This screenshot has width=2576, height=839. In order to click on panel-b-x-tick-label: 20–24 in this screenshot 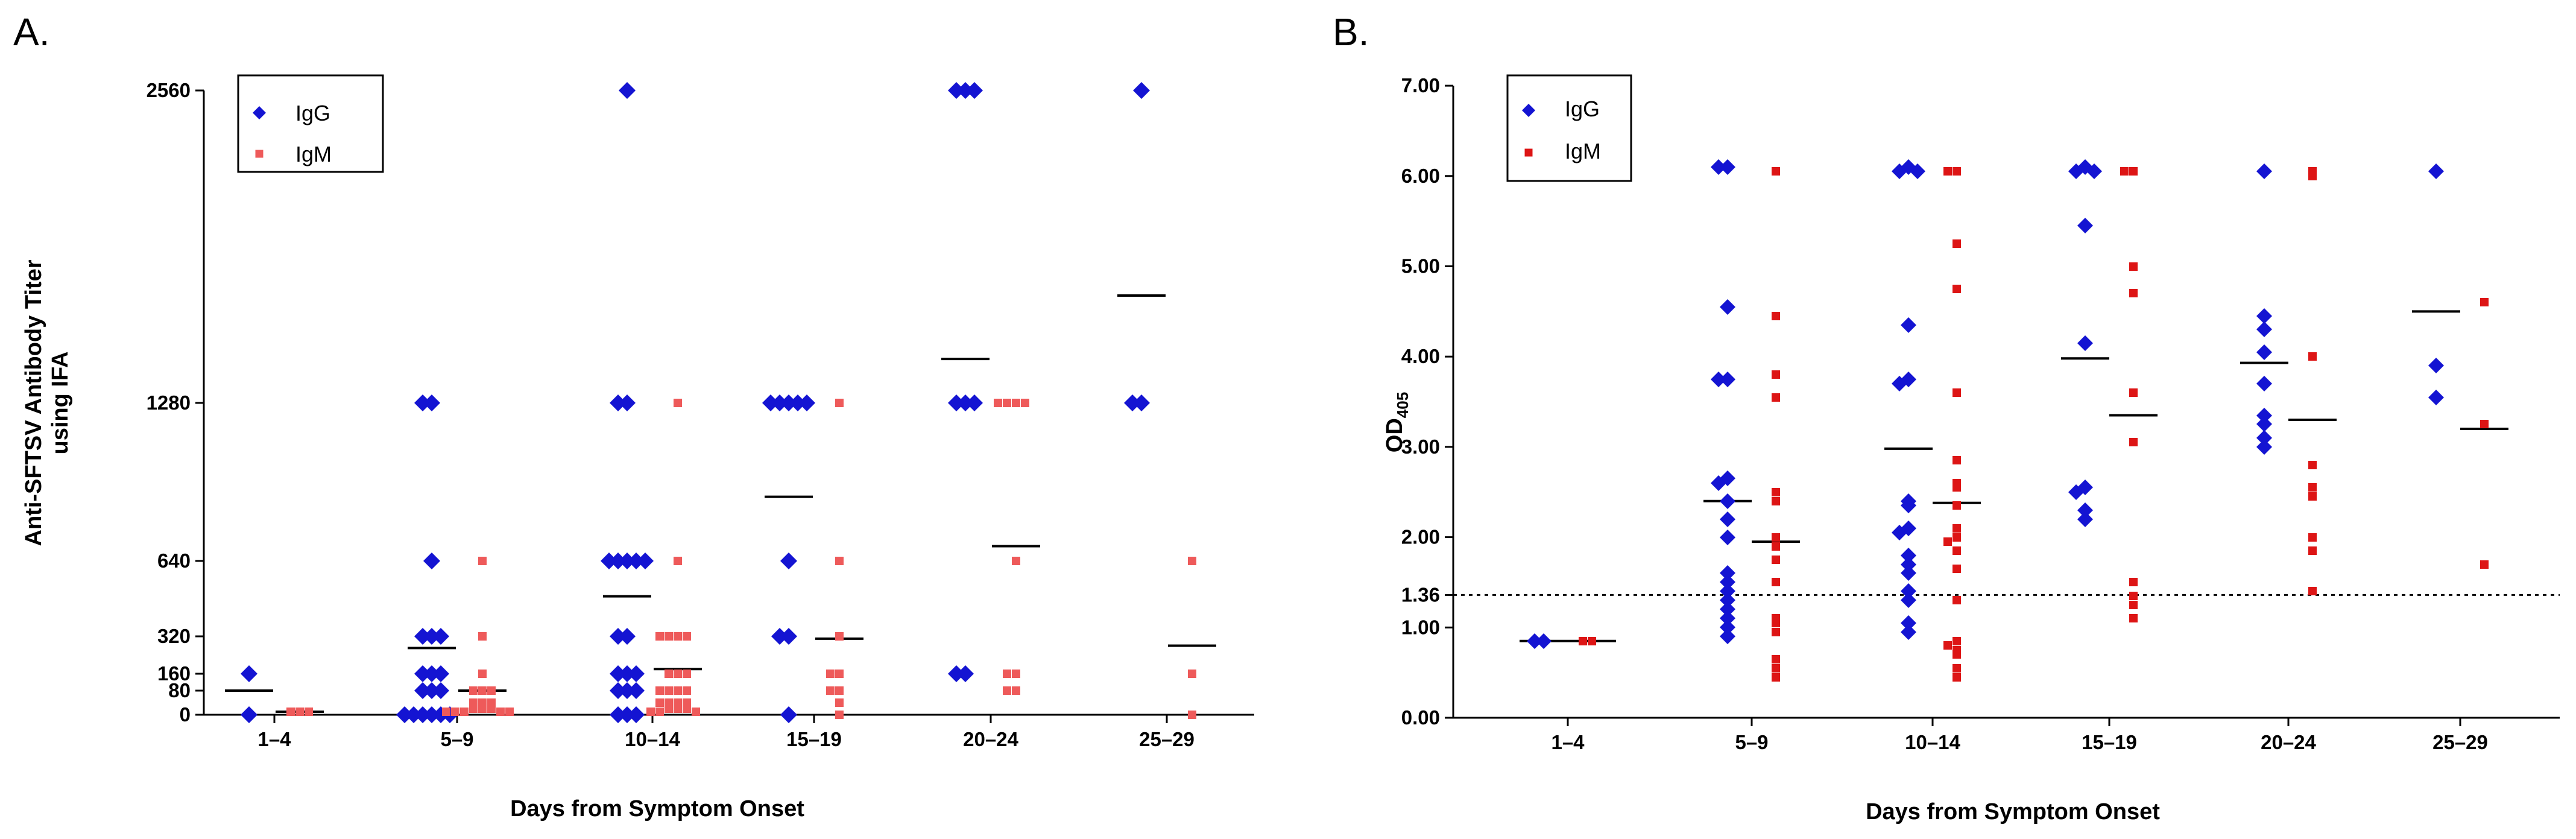, I will do `click(2288, 742)`.